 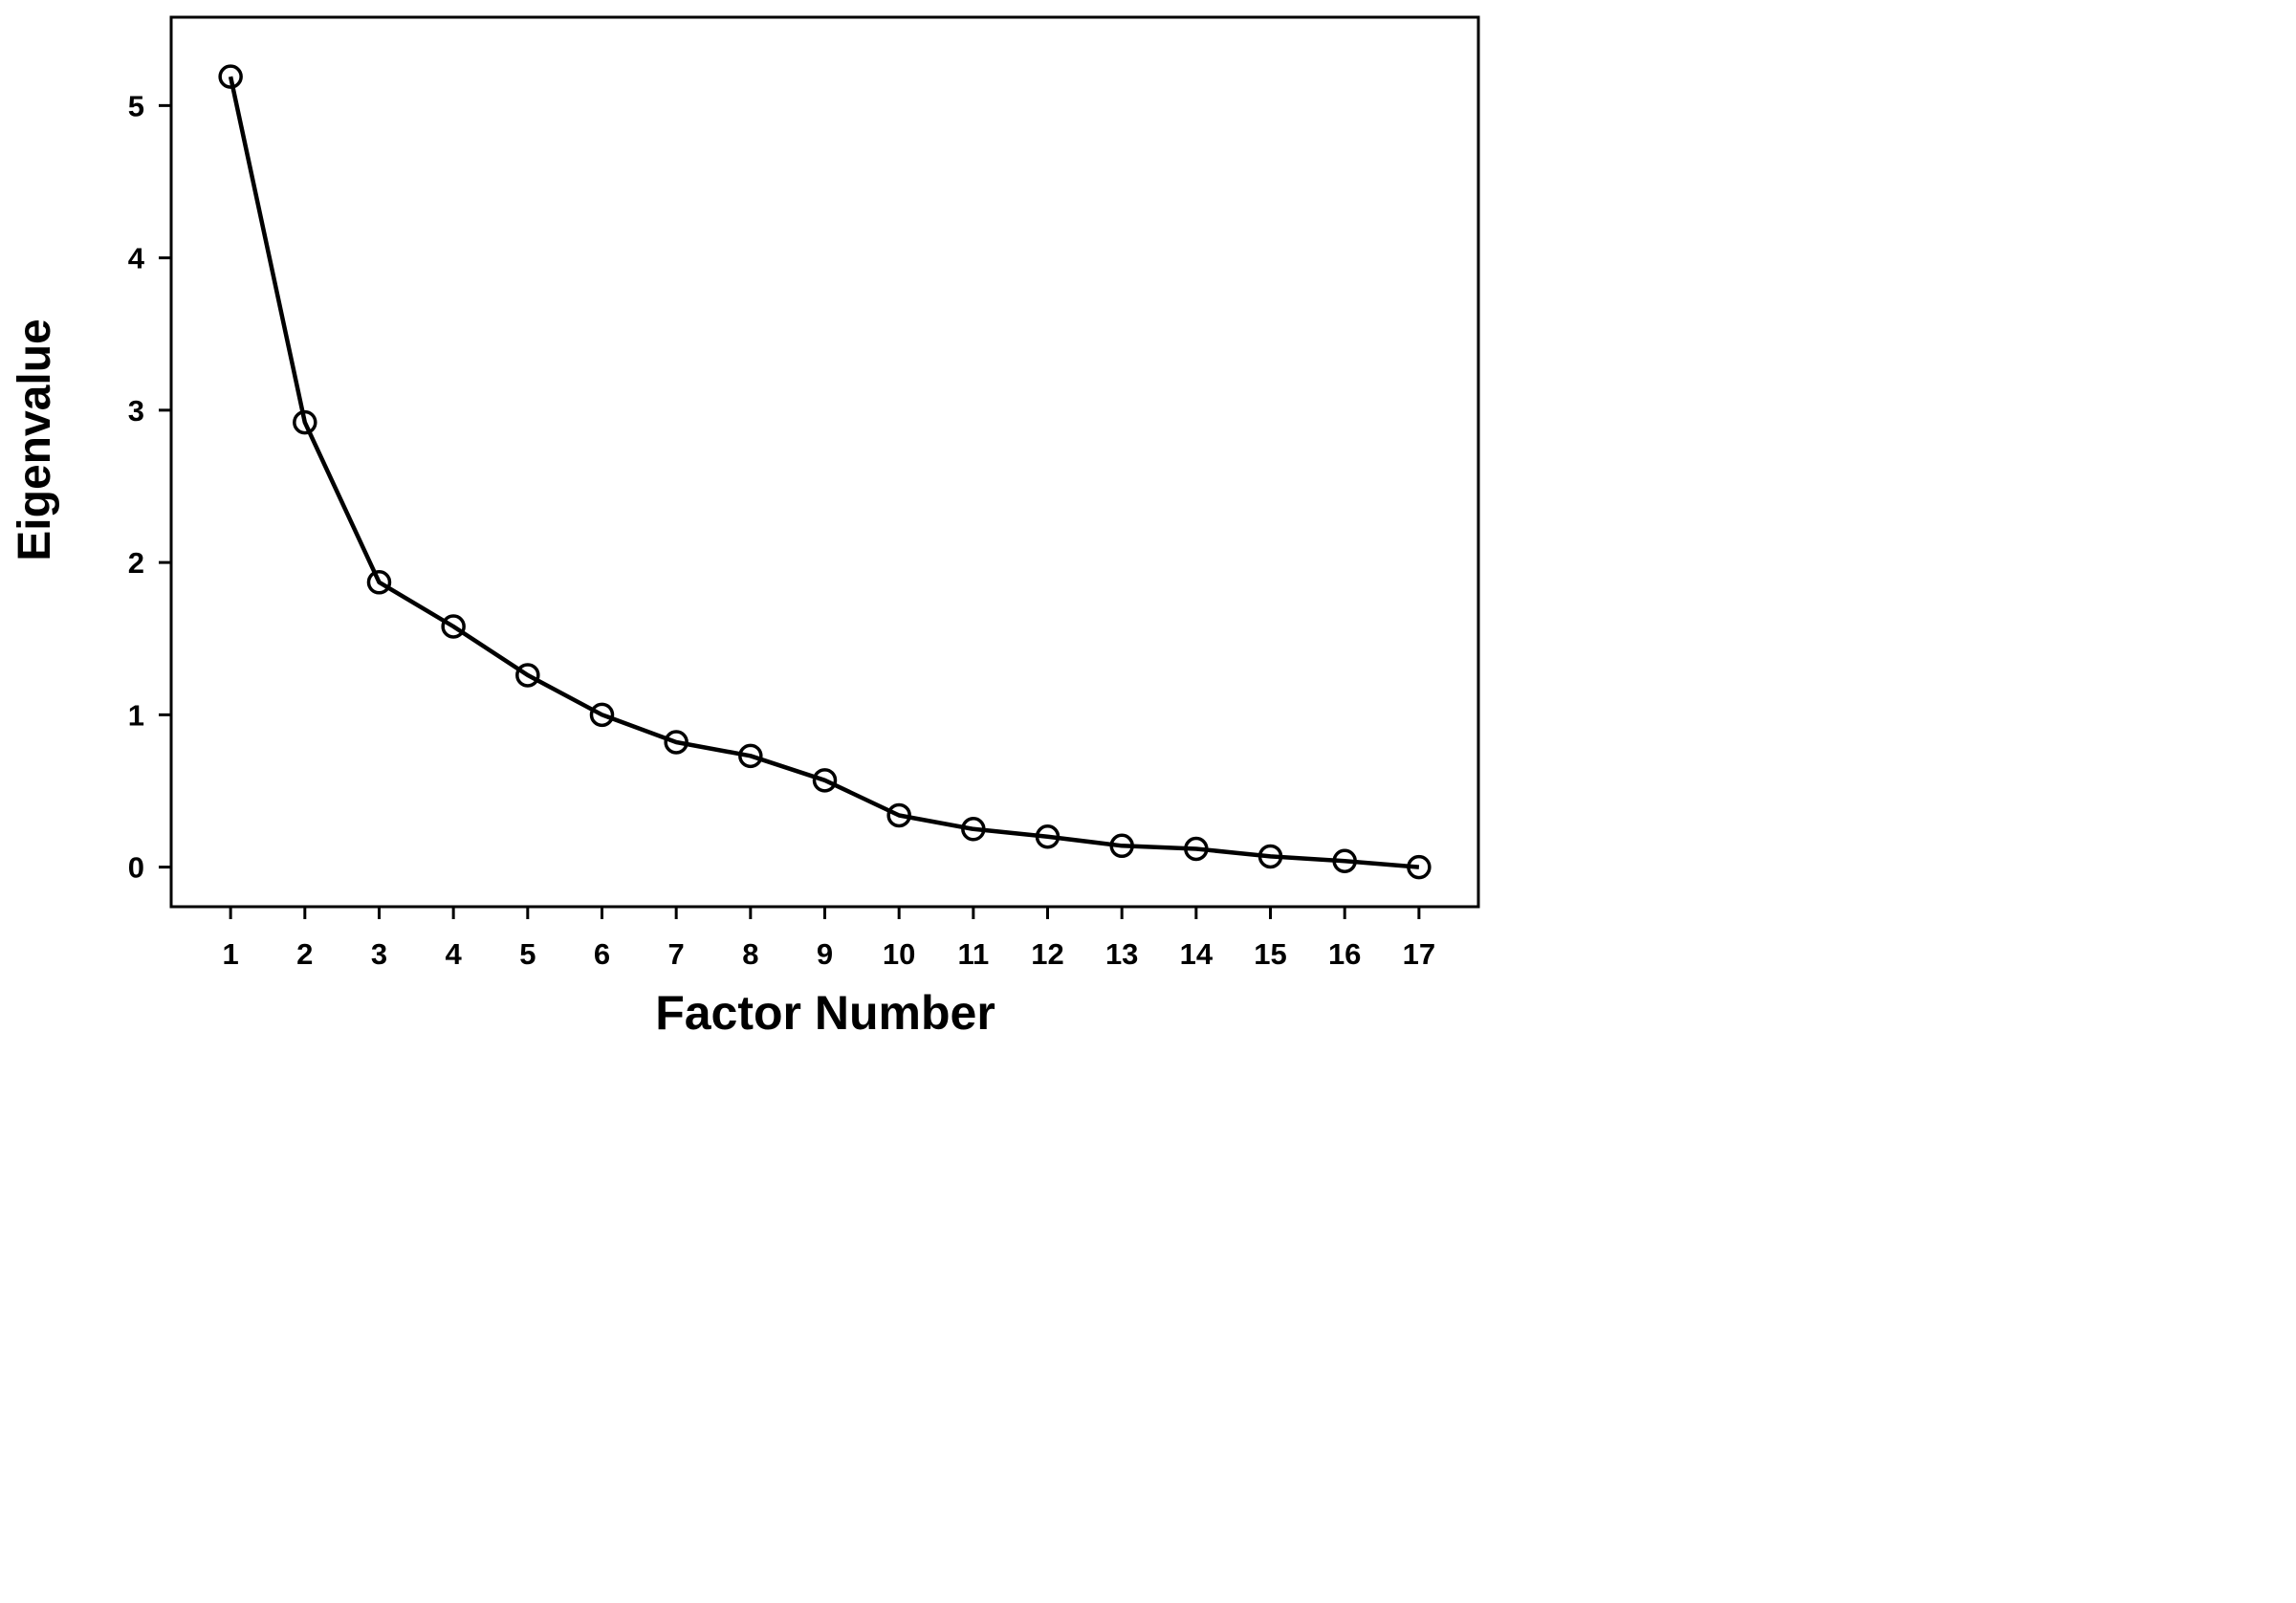 I want to click on x-axis-title: Factor Number, so click(x=825, y=1013).